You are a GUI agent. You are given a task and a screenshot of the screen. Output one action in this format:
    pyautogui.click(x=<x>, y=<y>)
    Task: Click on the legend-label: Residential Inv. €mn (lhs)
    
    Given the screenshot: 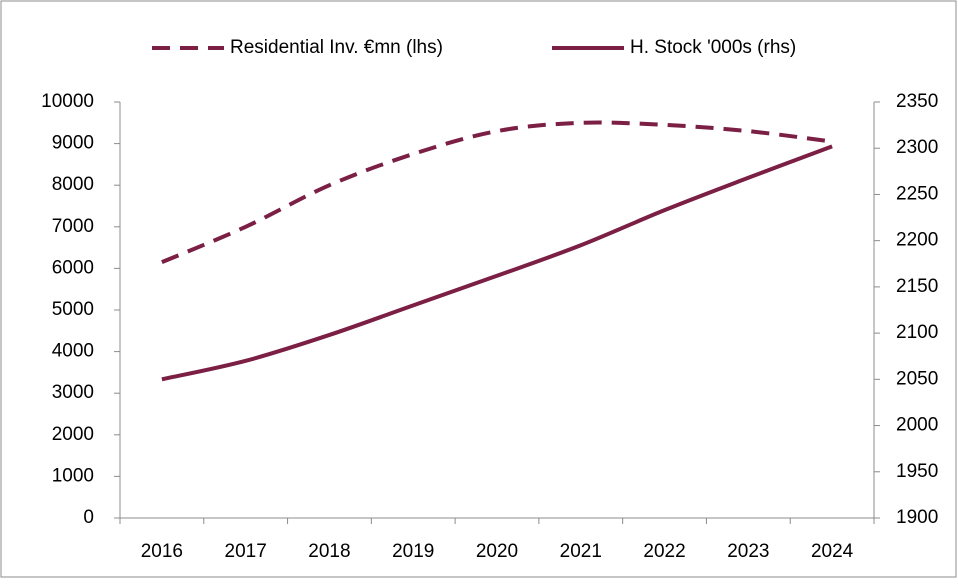 What is the action you would take?
    pyautogui.click(x=336, y=47)
    